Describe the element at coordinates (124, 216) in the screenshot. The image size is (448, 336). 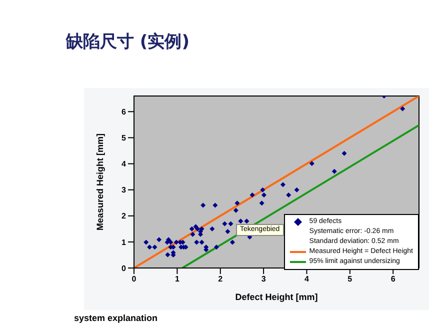
I see `y-tick-label: 2` at that location.